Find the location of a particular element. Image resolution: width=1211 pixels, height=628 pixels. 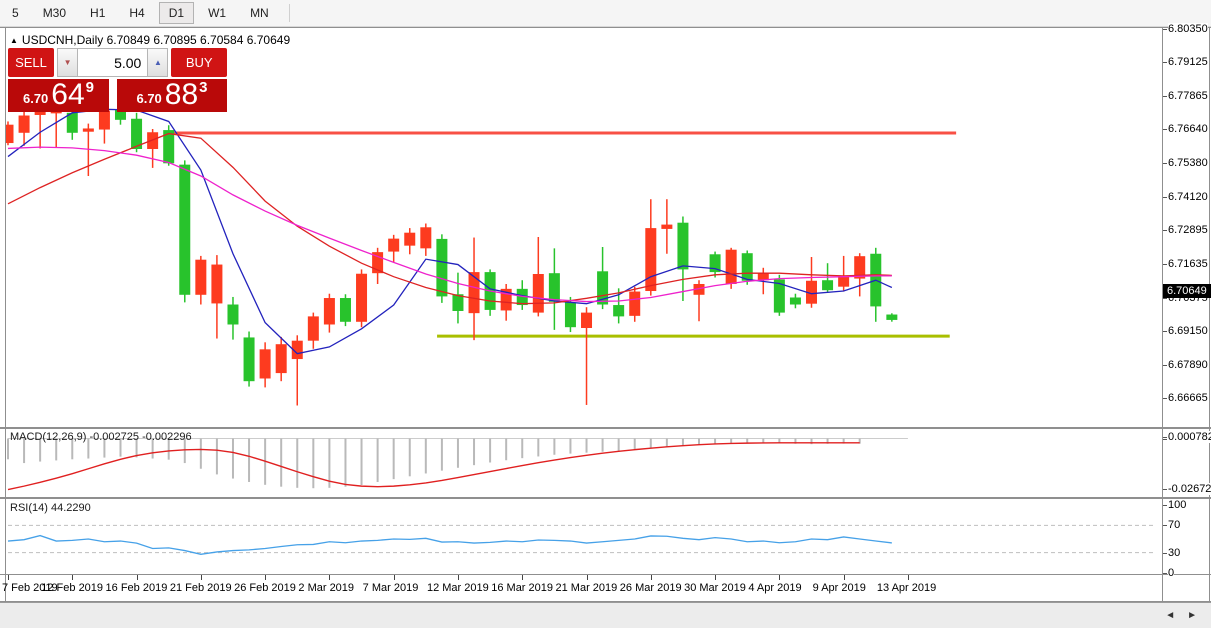

toolbar-separator is located at coordinates (289, 13).